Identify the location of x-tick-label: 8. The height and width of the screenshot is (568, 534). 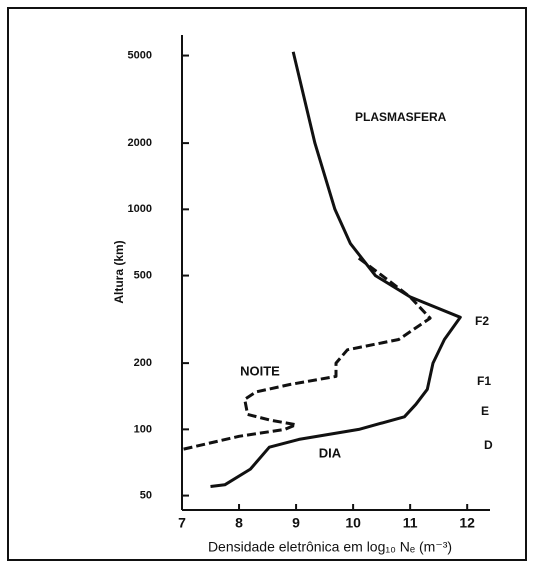
(239, 523).